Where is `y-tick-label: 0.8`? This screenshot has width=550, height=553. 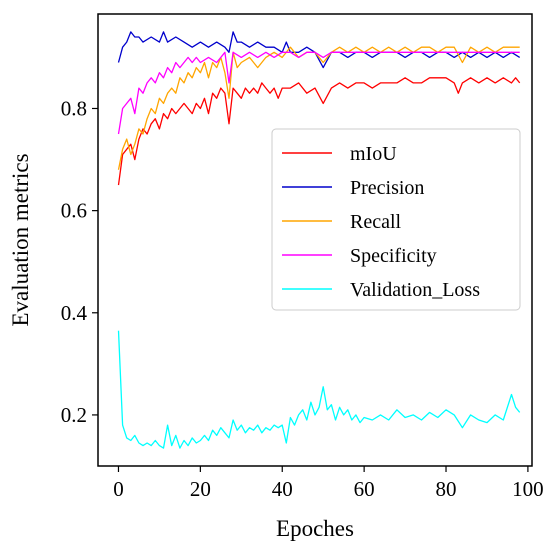 y-tick-label: 0.8 is located at coordinates (74, 108).